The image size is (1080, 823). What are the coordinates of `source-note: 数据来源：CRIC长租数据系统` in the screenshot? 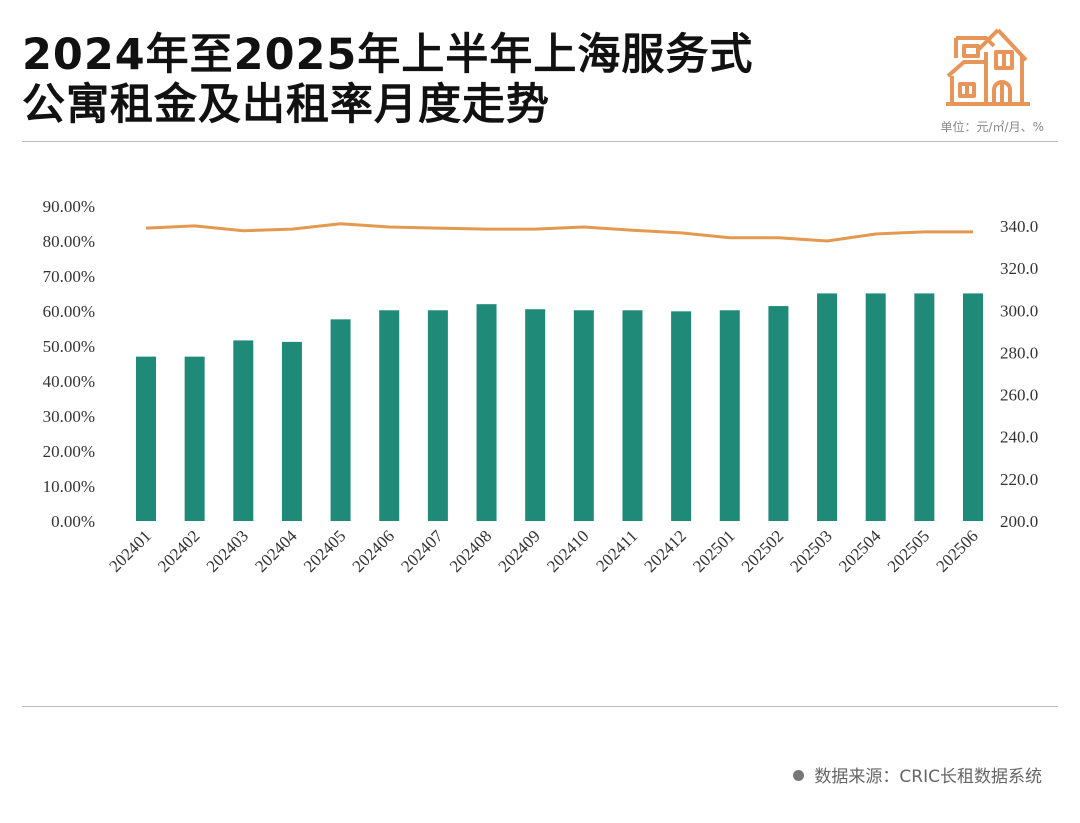 It's located at (917, 774).